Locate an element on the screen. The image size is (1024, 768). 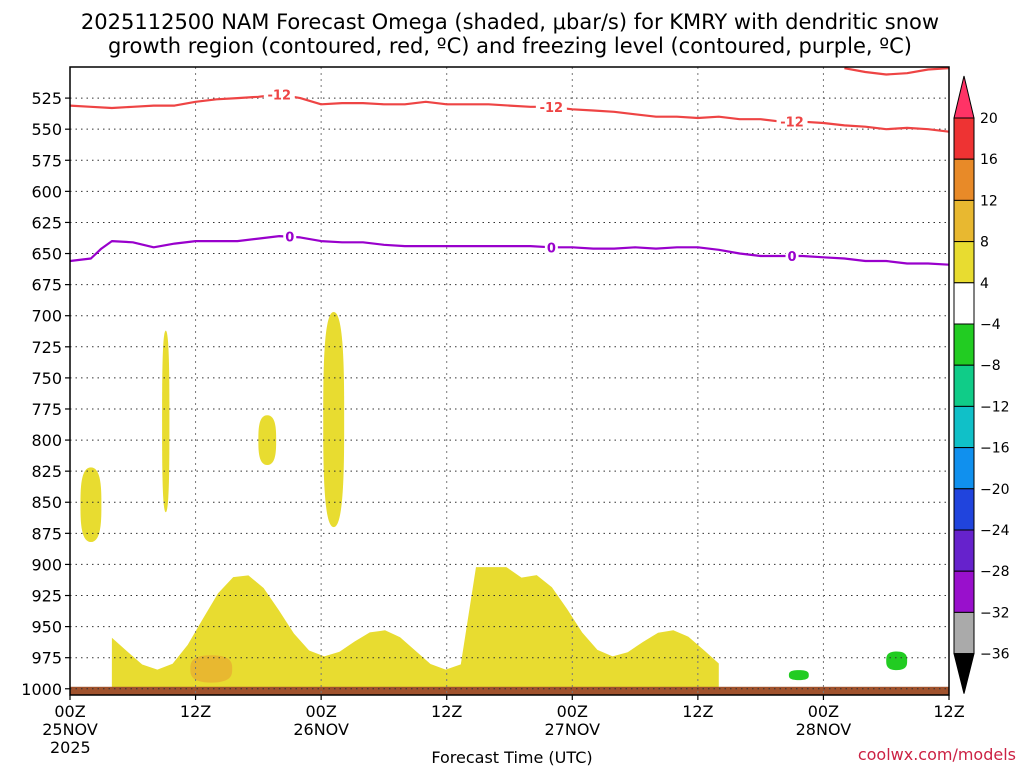
credit-text: coolwx.com/models is located at coordinates (937, 754).